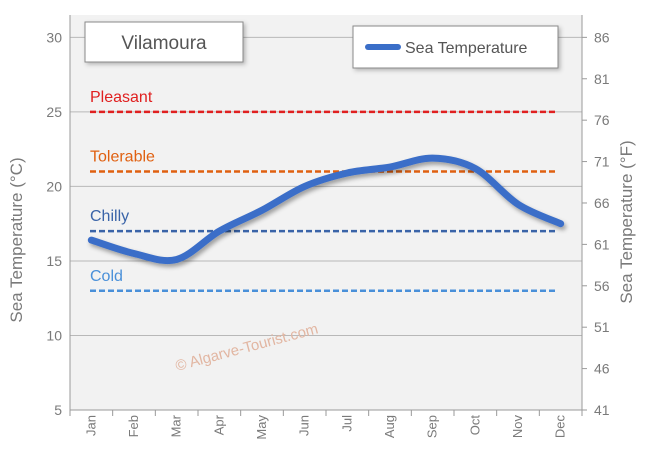  What do you see at coordinates (602, 37) in the screenshot?
I see `y2-tick-label: 86` at bounding box center [602, 37].